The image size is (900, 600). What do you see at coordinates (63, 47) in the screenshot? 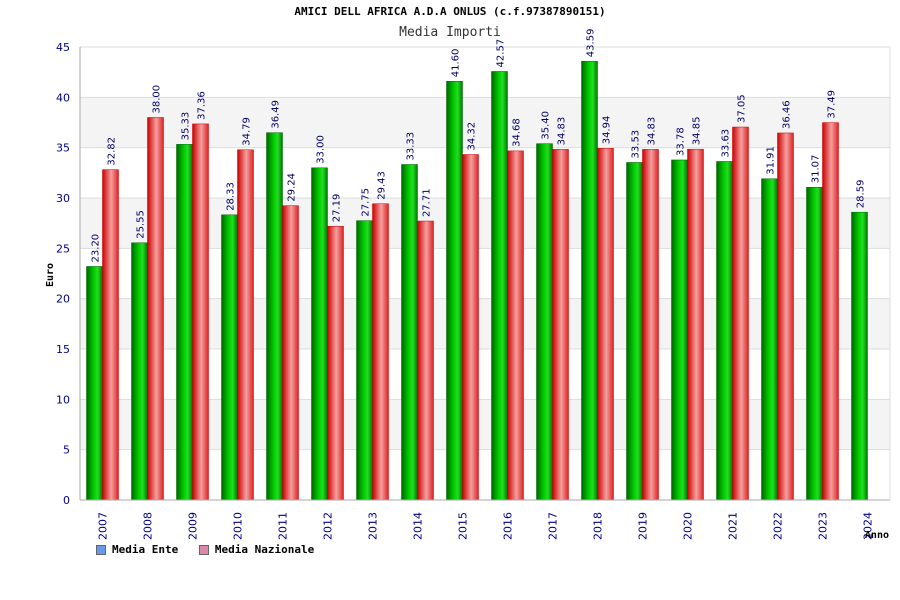
I see `y-tick-label: 45` at bounding box center [63, 47].